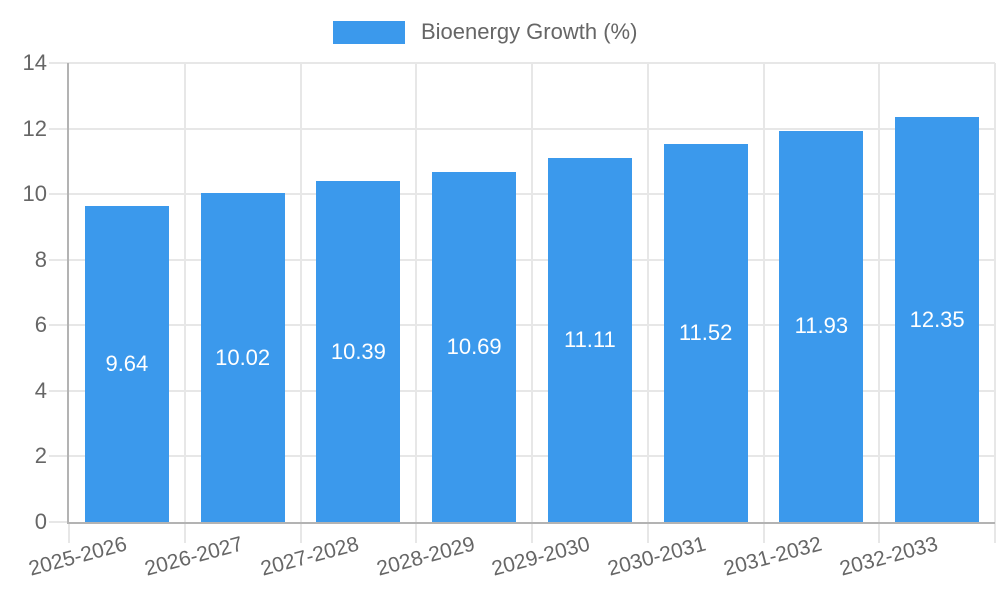  I want to click on bar-value-label: 10.69, so click(474, 346).